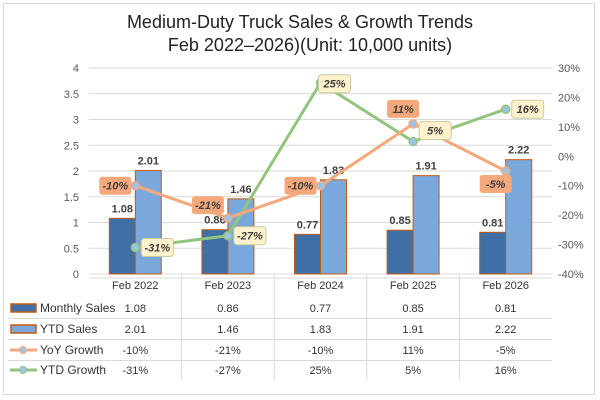  I want to click on right-tick-label: 10%, so click(569, 128).